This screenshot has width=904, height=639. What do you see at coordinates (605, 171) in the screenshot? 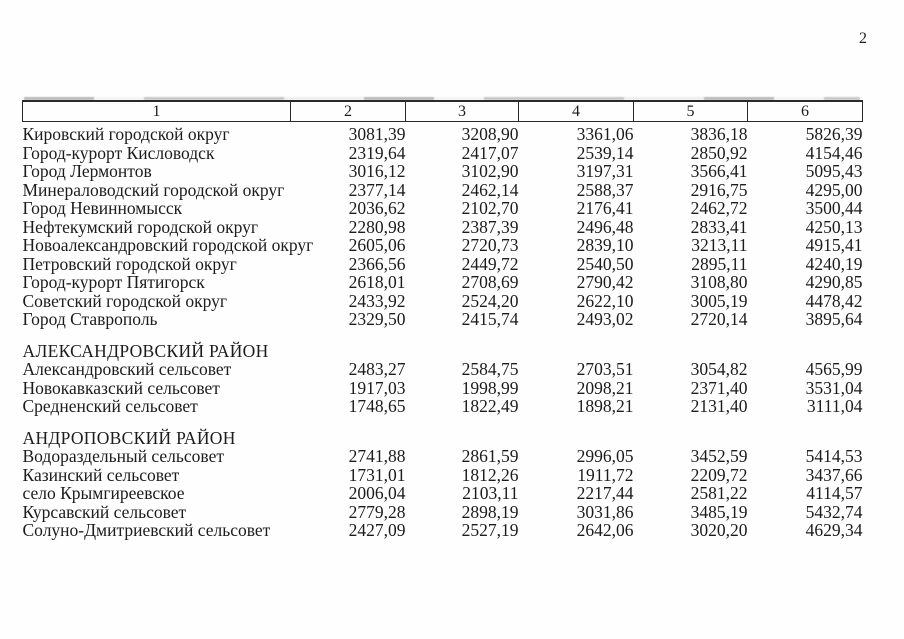
I see `row-value-col4: 3197,31` at bounding box center [605, 171].